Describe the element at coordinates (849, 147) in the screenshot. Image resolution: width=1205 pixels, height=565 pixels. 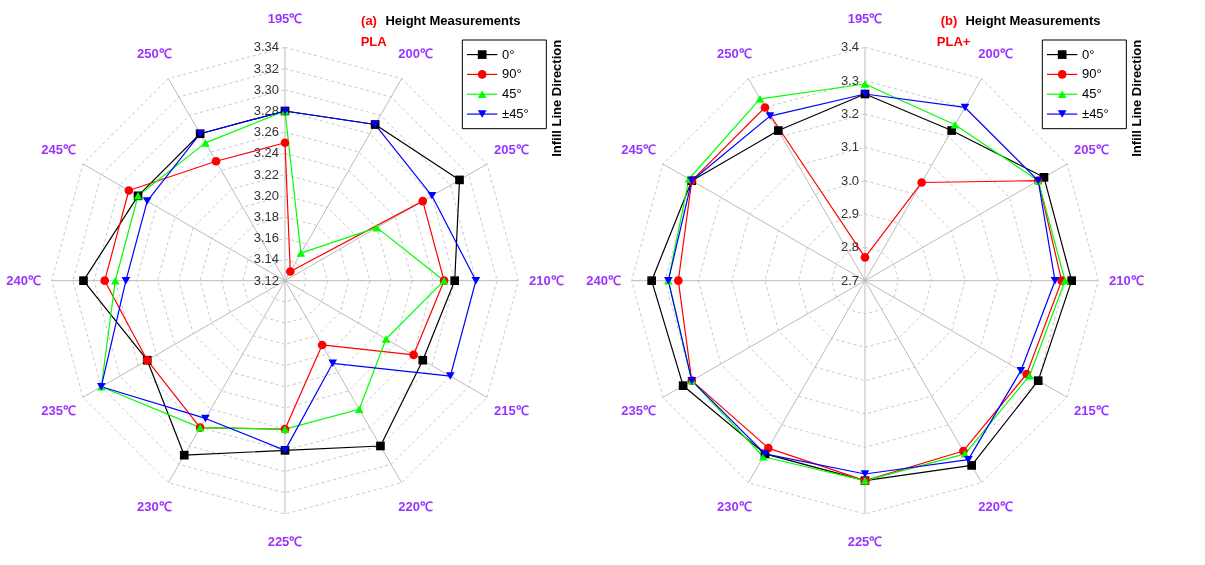
I see `y-tick-label: 3.1` at that location.